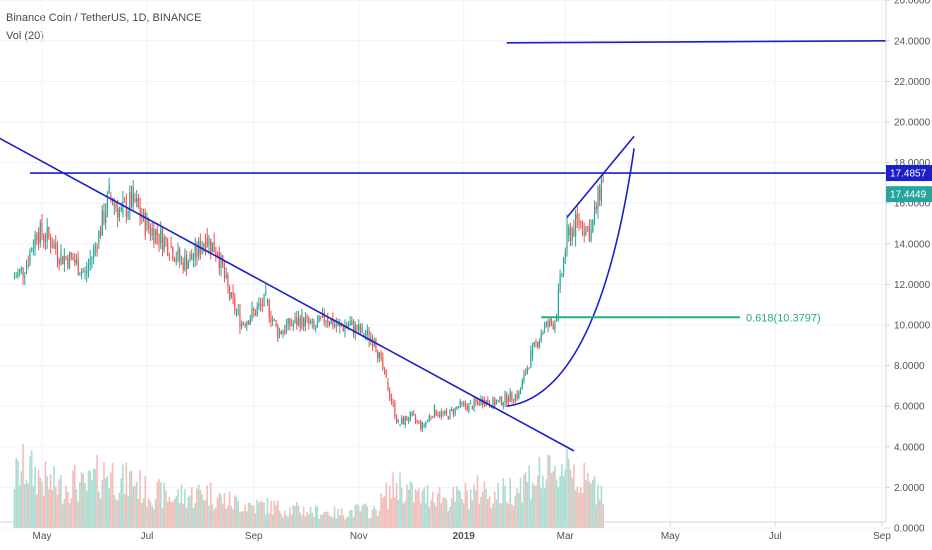 Image resolution: width=932 pixels, height=550 pixels. What do you see at coordinates (909, 366) in the screenshot?
I see `y-tick-label: 8.0000` at bounding box center [909, 366].